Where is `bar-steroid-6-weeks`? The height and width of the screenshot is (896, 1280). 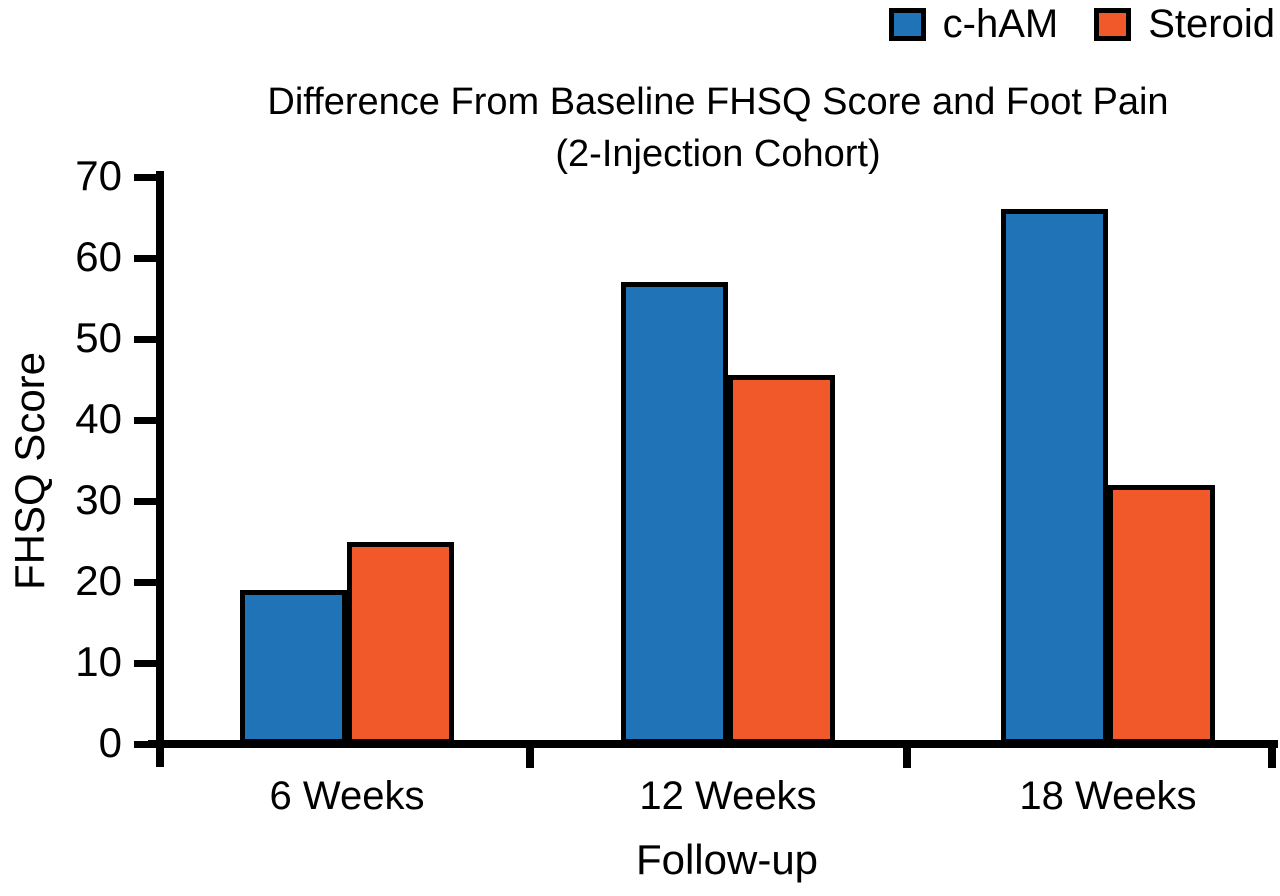 bar-steroid-6-weeks is located at coordinates (400, 642).